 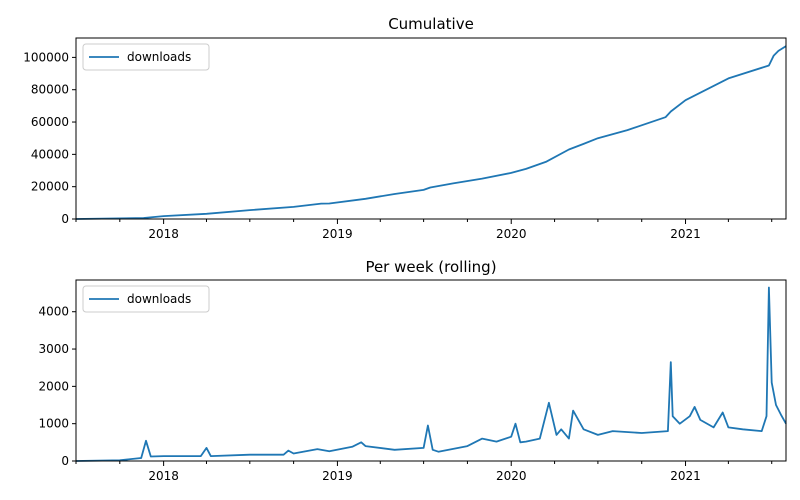 I want to click on y-tick-label: 100000, so click(x=46, y=57).